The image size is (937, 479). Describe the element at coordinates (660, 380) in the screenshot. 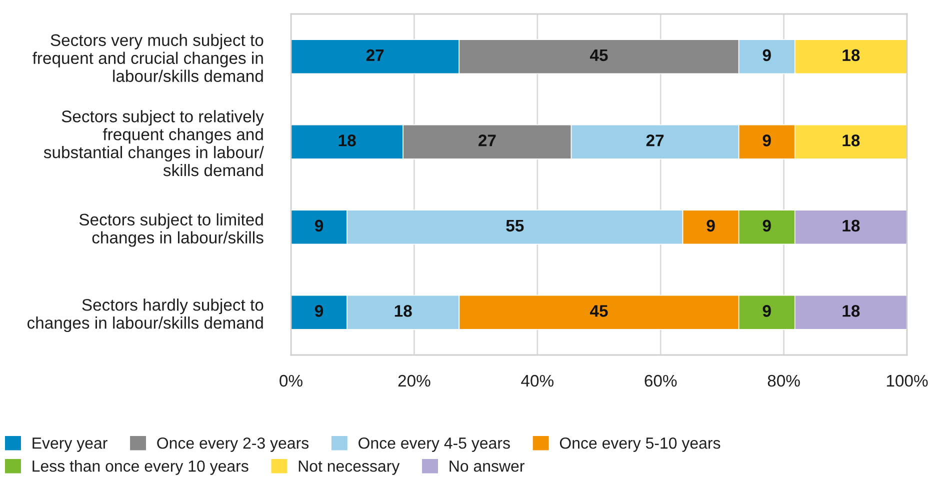

I see `x-tick-label: 60%` at that location.